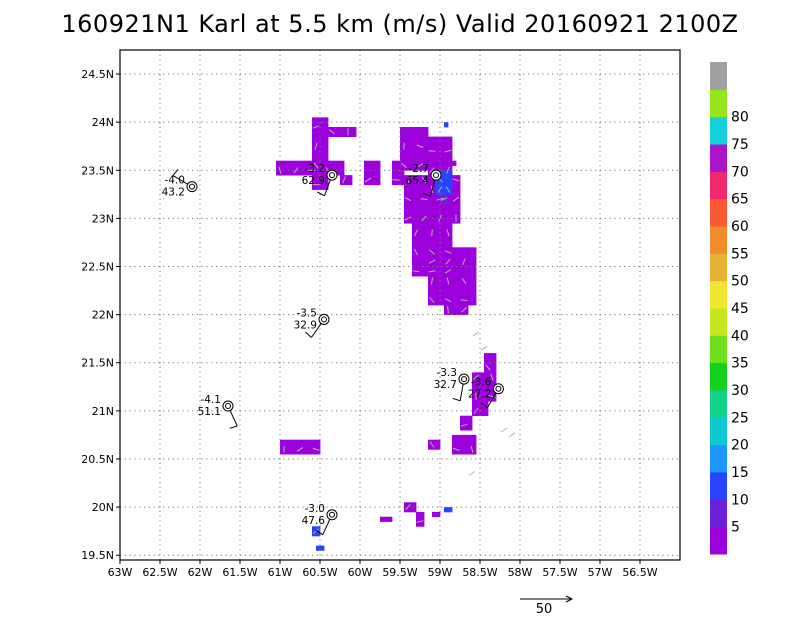  Describe the element at coordinates (520, 572) in the screenshot. I see `lon-tick-label: 58W` at that location.